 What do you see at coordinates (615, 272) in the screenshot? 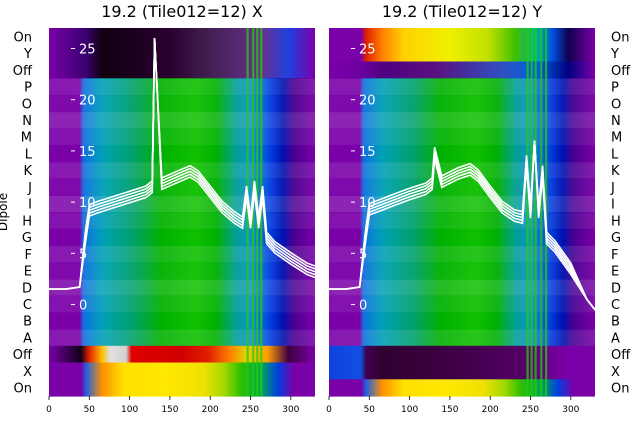
I see `dipole-label-right: E` at bounding box center [615, 272].